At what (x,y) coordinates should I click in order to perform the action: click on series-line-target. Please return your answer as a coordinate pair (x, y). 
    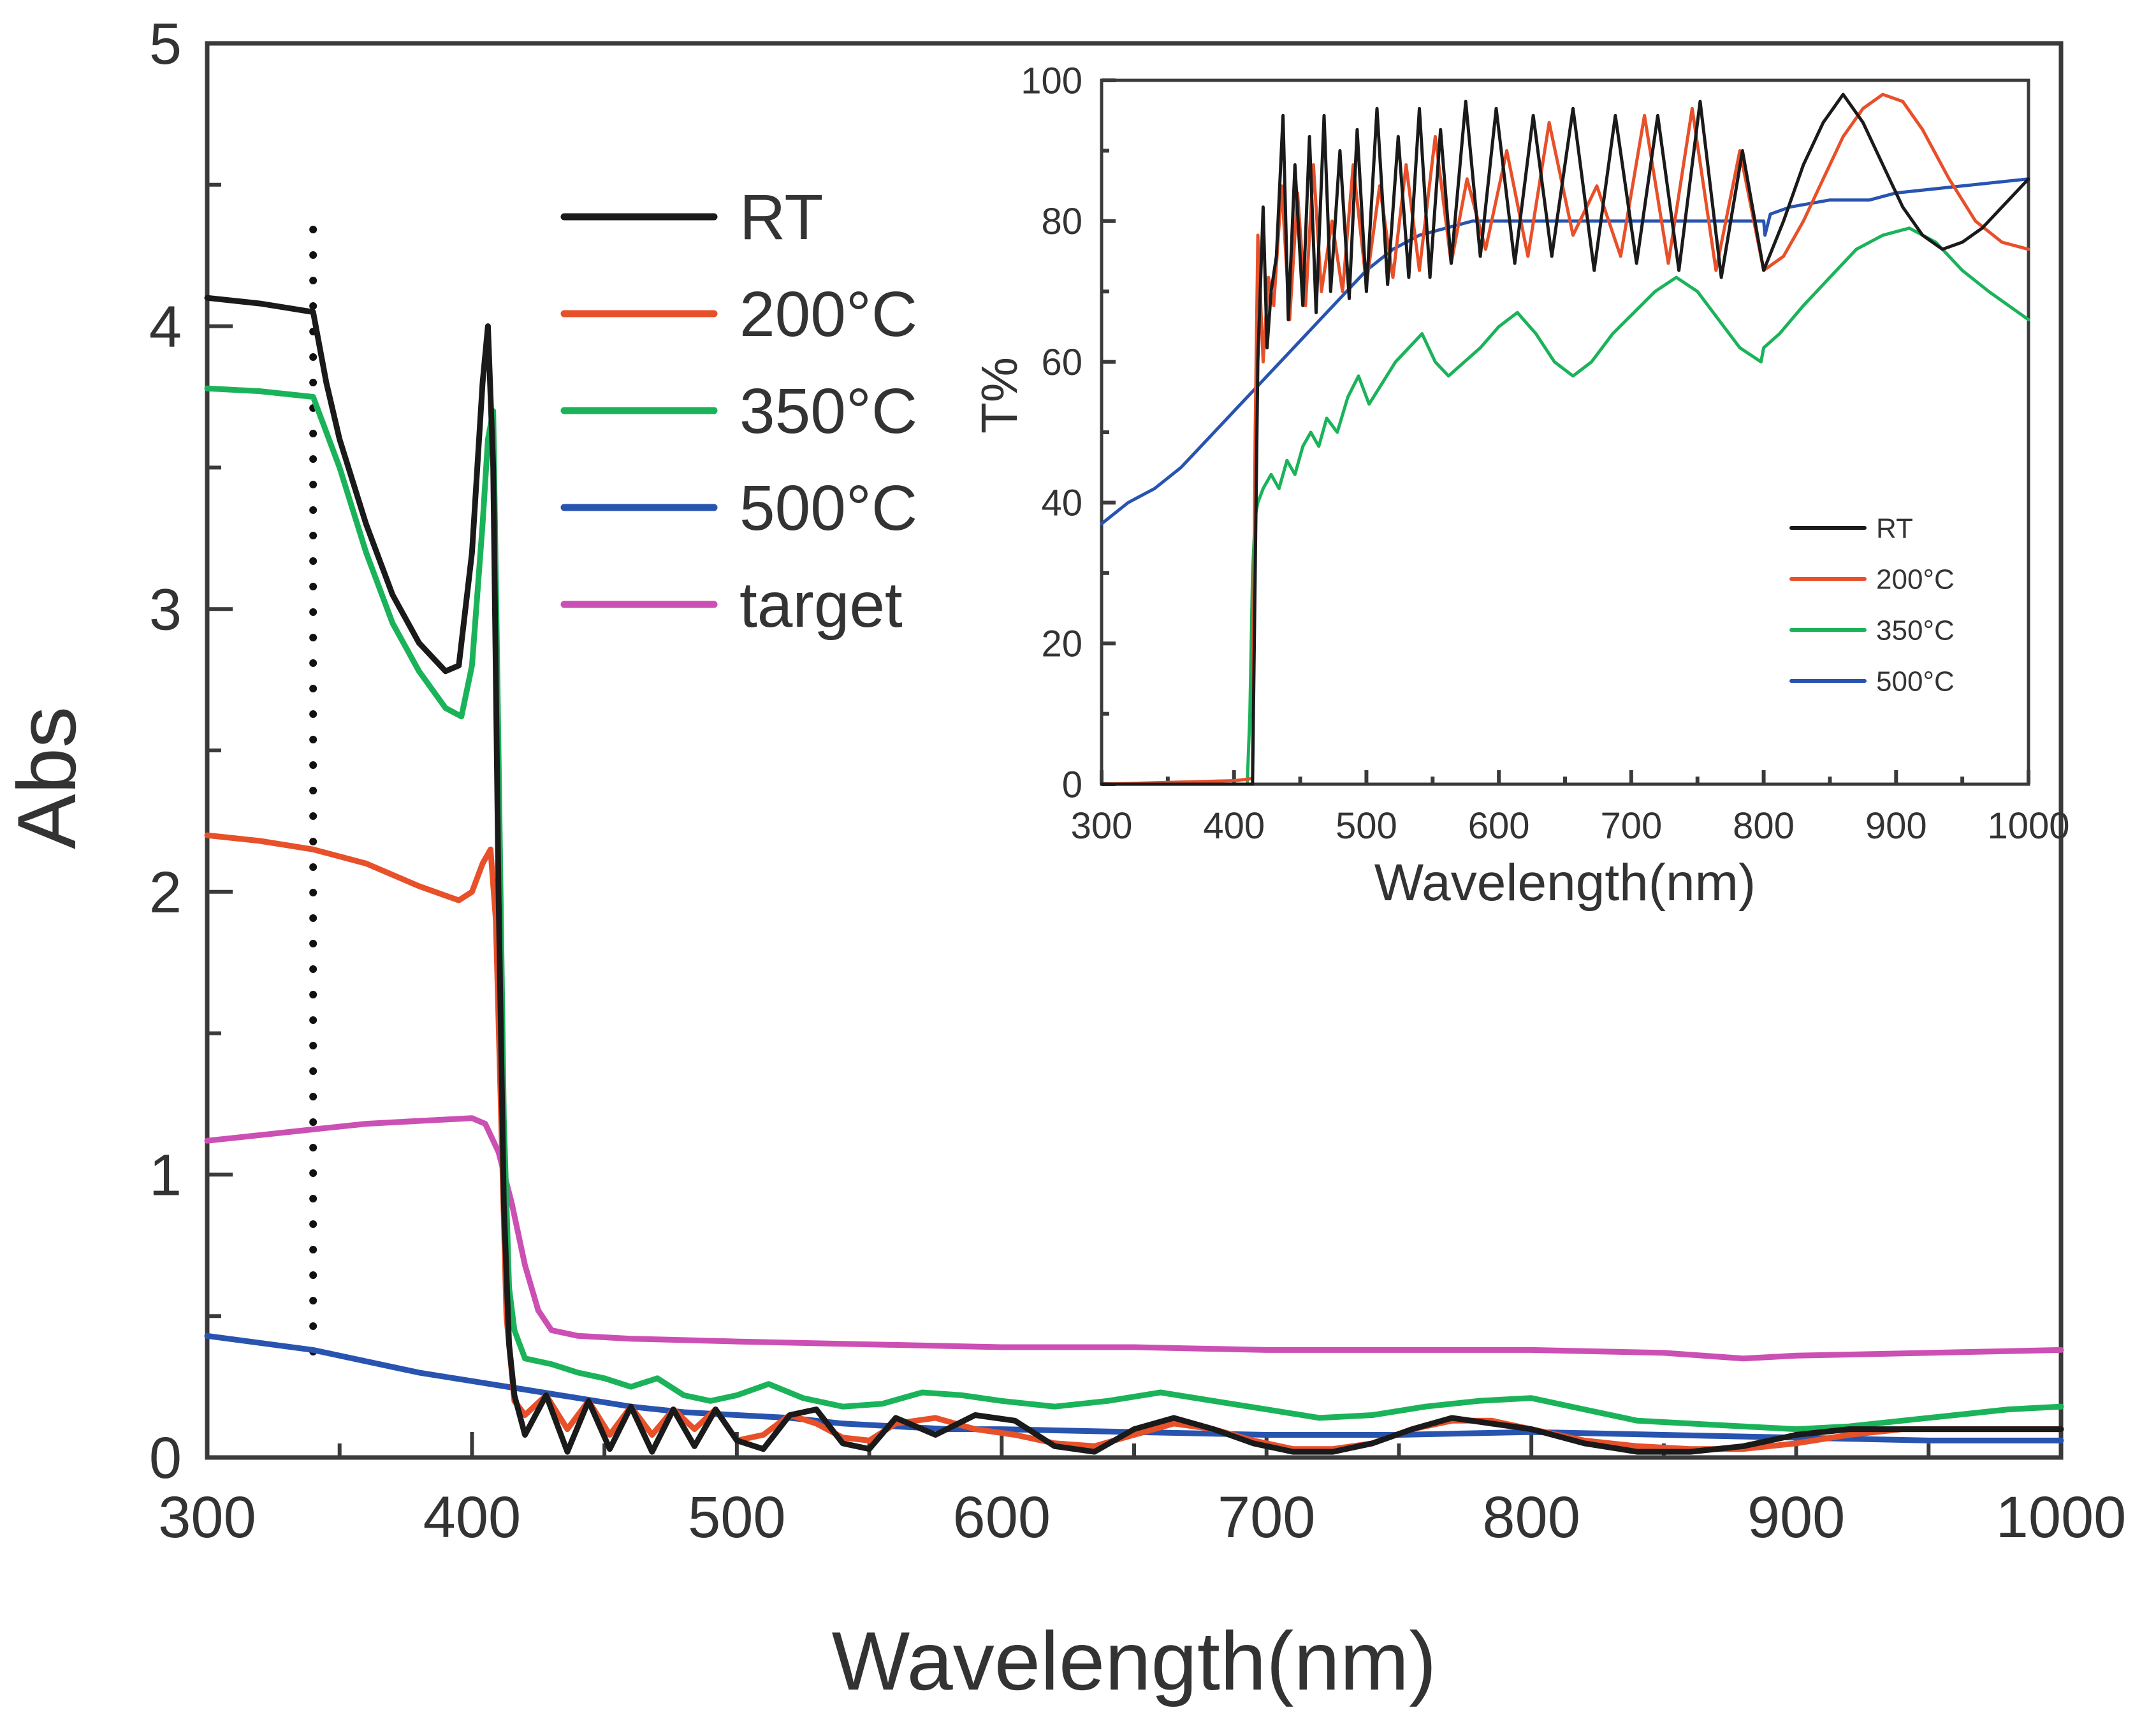
    Looking at the image, I should click on (1134, 1238).